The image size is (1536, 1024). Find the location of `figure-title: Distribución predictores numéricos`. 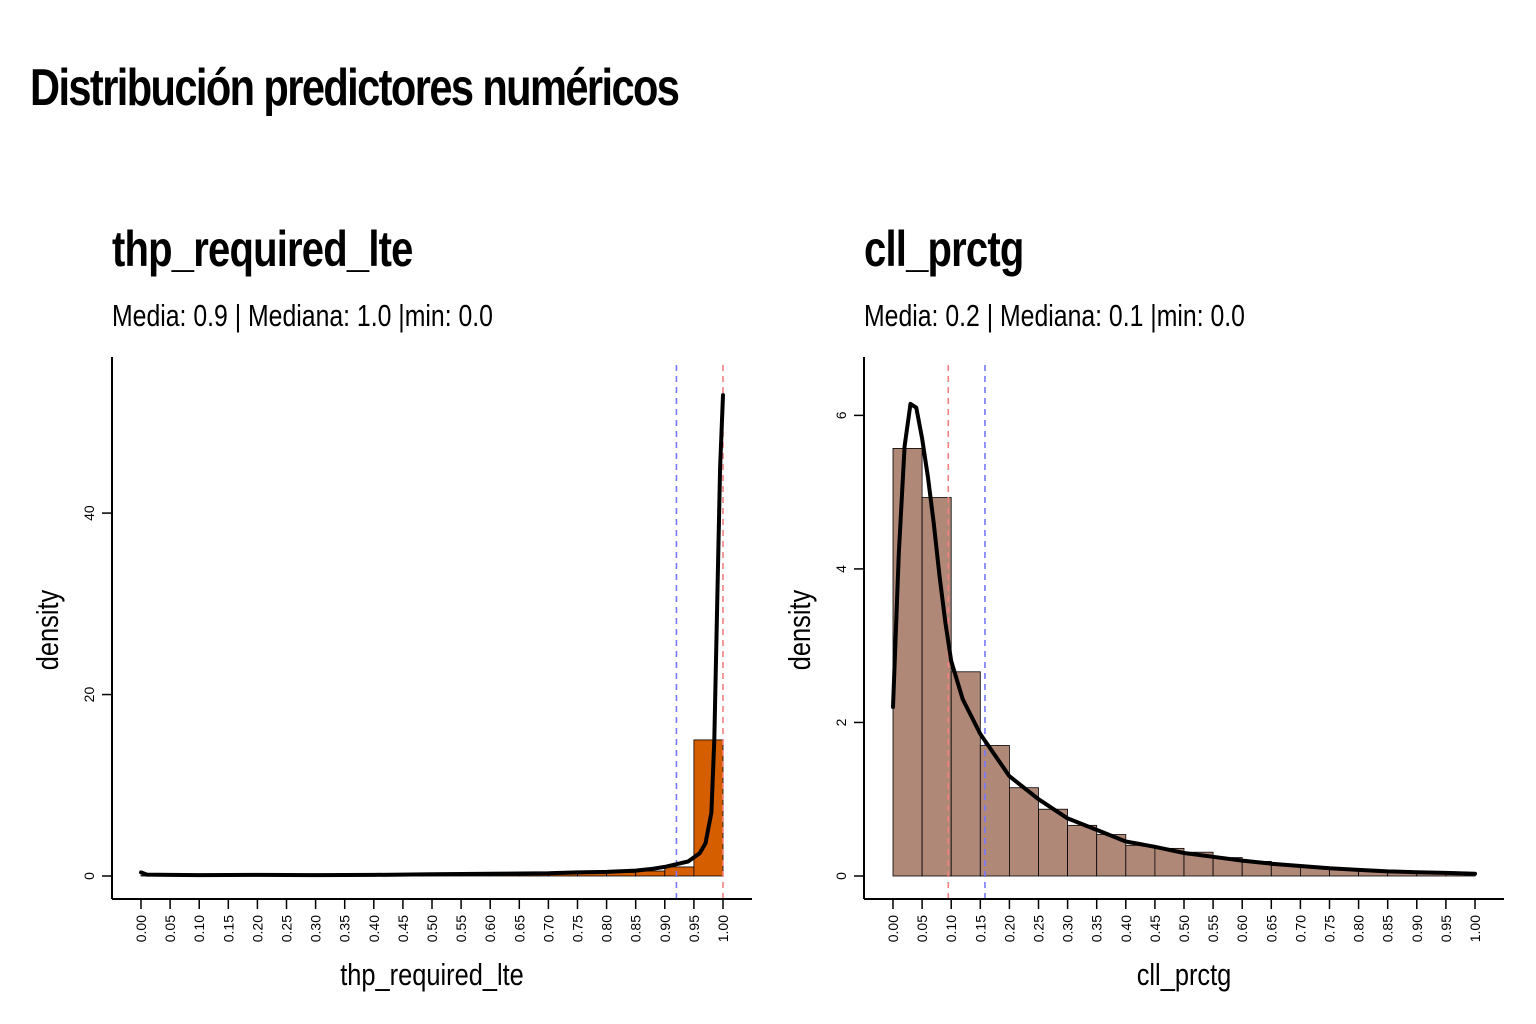

figure-title: Distribución predictores numéricos is located at coordinates (355, 88).